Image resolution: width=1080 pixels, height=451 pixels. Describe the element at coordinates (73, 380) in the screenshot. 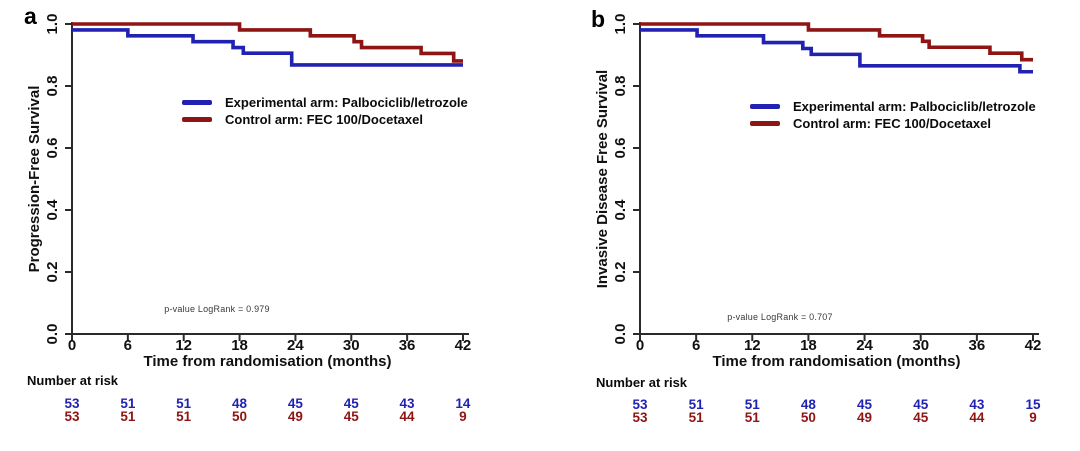

I see `panel-a-risk-table-title: Number at risk` at that location.